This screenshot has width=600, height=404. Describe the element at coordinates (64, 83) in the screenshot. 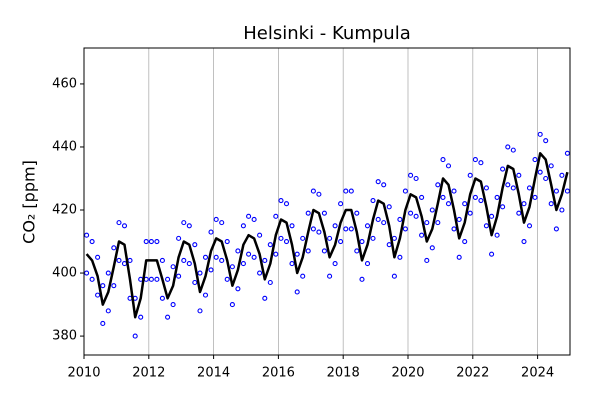

I see `y-tick-label: 460` at that location.